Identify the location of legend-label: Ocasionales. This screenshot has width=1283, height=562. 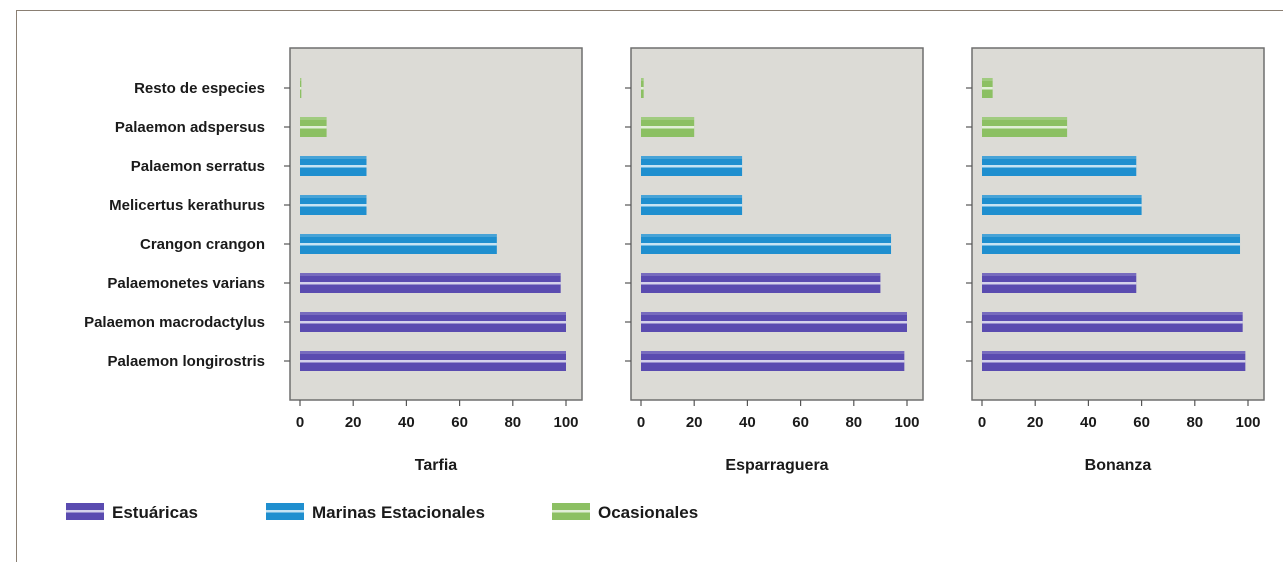
(648, 512).